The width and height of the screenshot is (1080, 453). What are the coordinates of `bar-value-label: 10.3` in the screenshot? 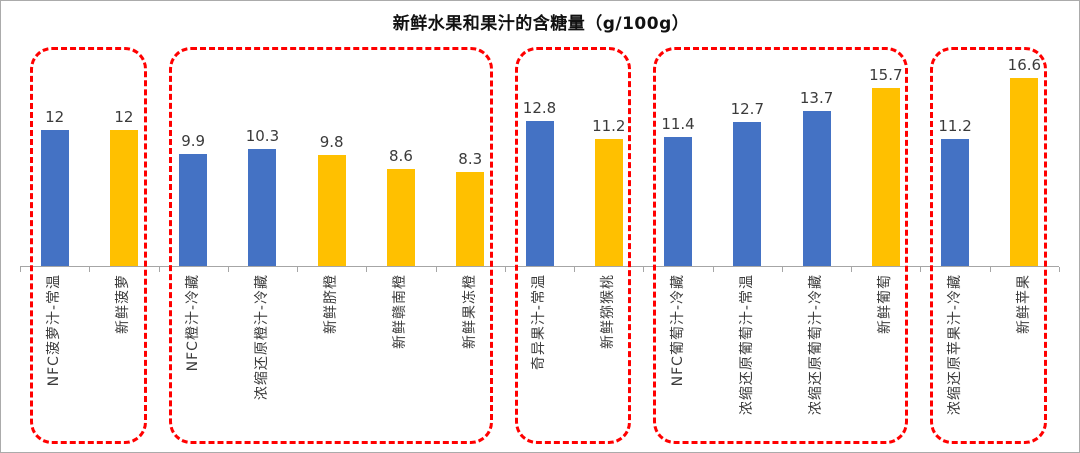 It's located at (262, 136).